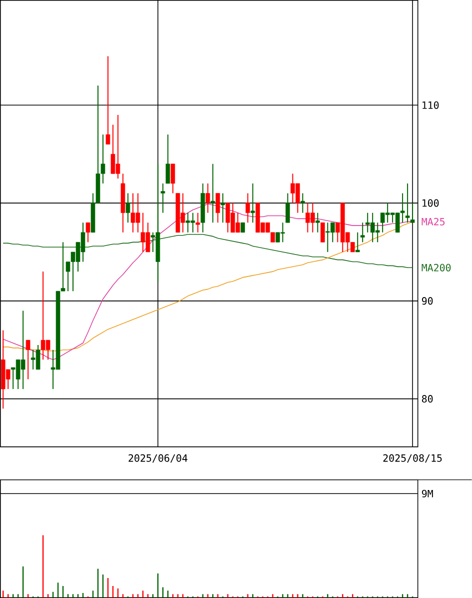 The width and height of the screenshot is (472, 598). What do you see at coordinates (430, 105) in the screenshot?
I see `y-tick-label: 110` at bounding box center [430, 105].